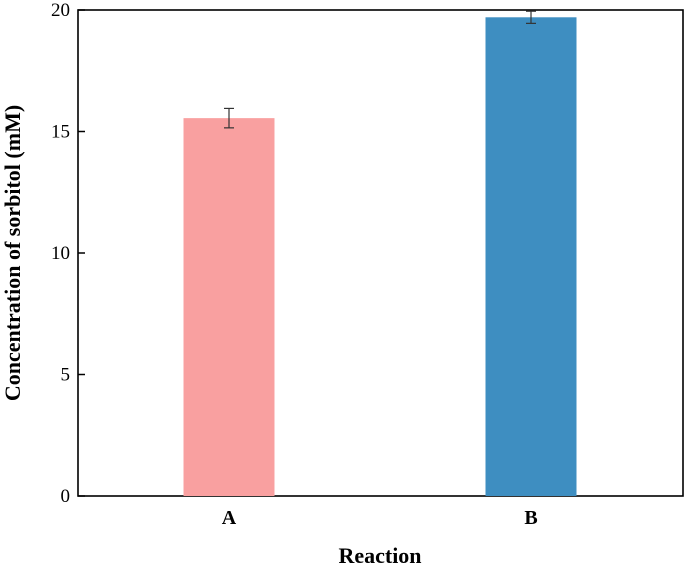 The height and width of the screenshot is (568, 685). I want to click on y-tick-label: 10, so click(60, 253).